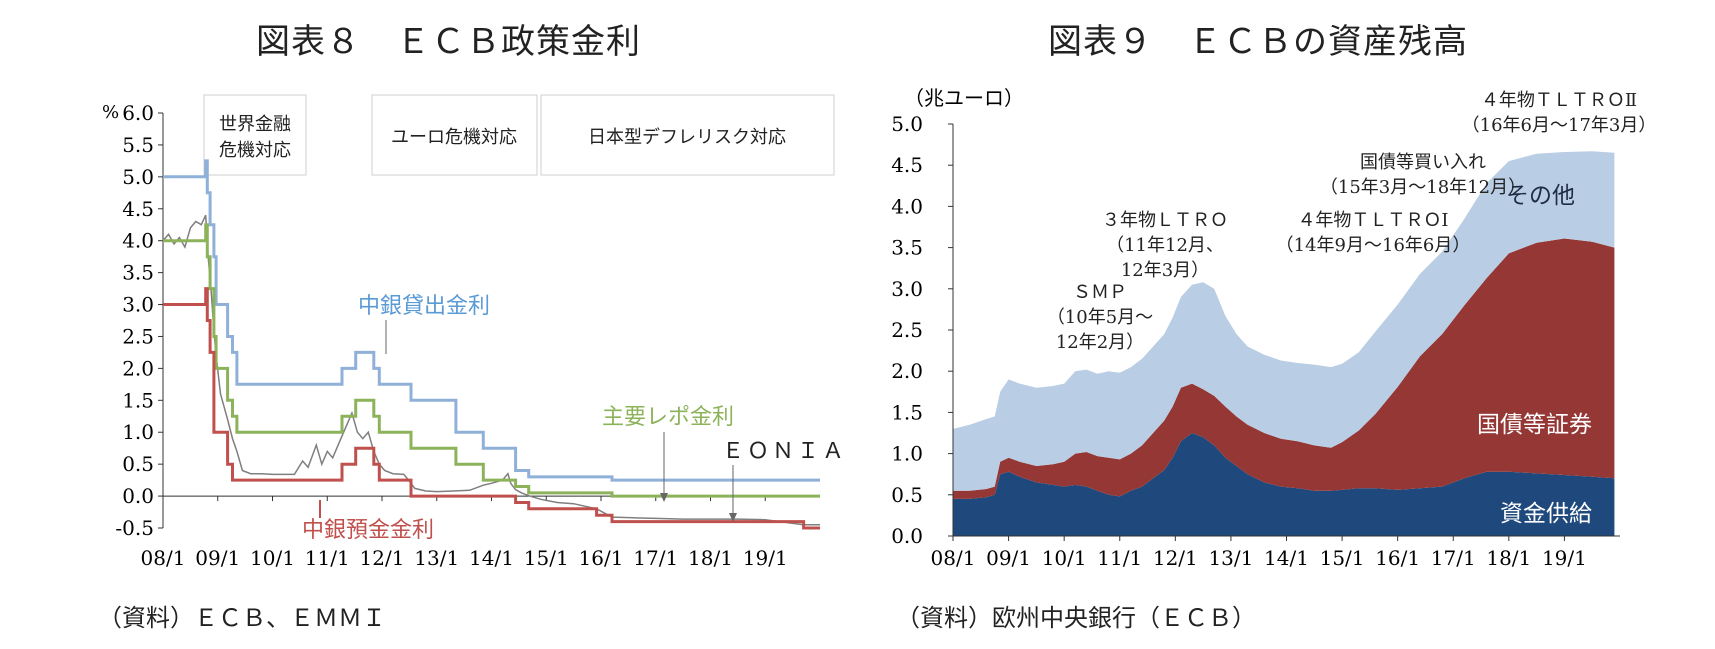 The height and width of the screenshot is (649, 1715). I want to click on series-label-securities: 国債等証券, so click(1534, 425).